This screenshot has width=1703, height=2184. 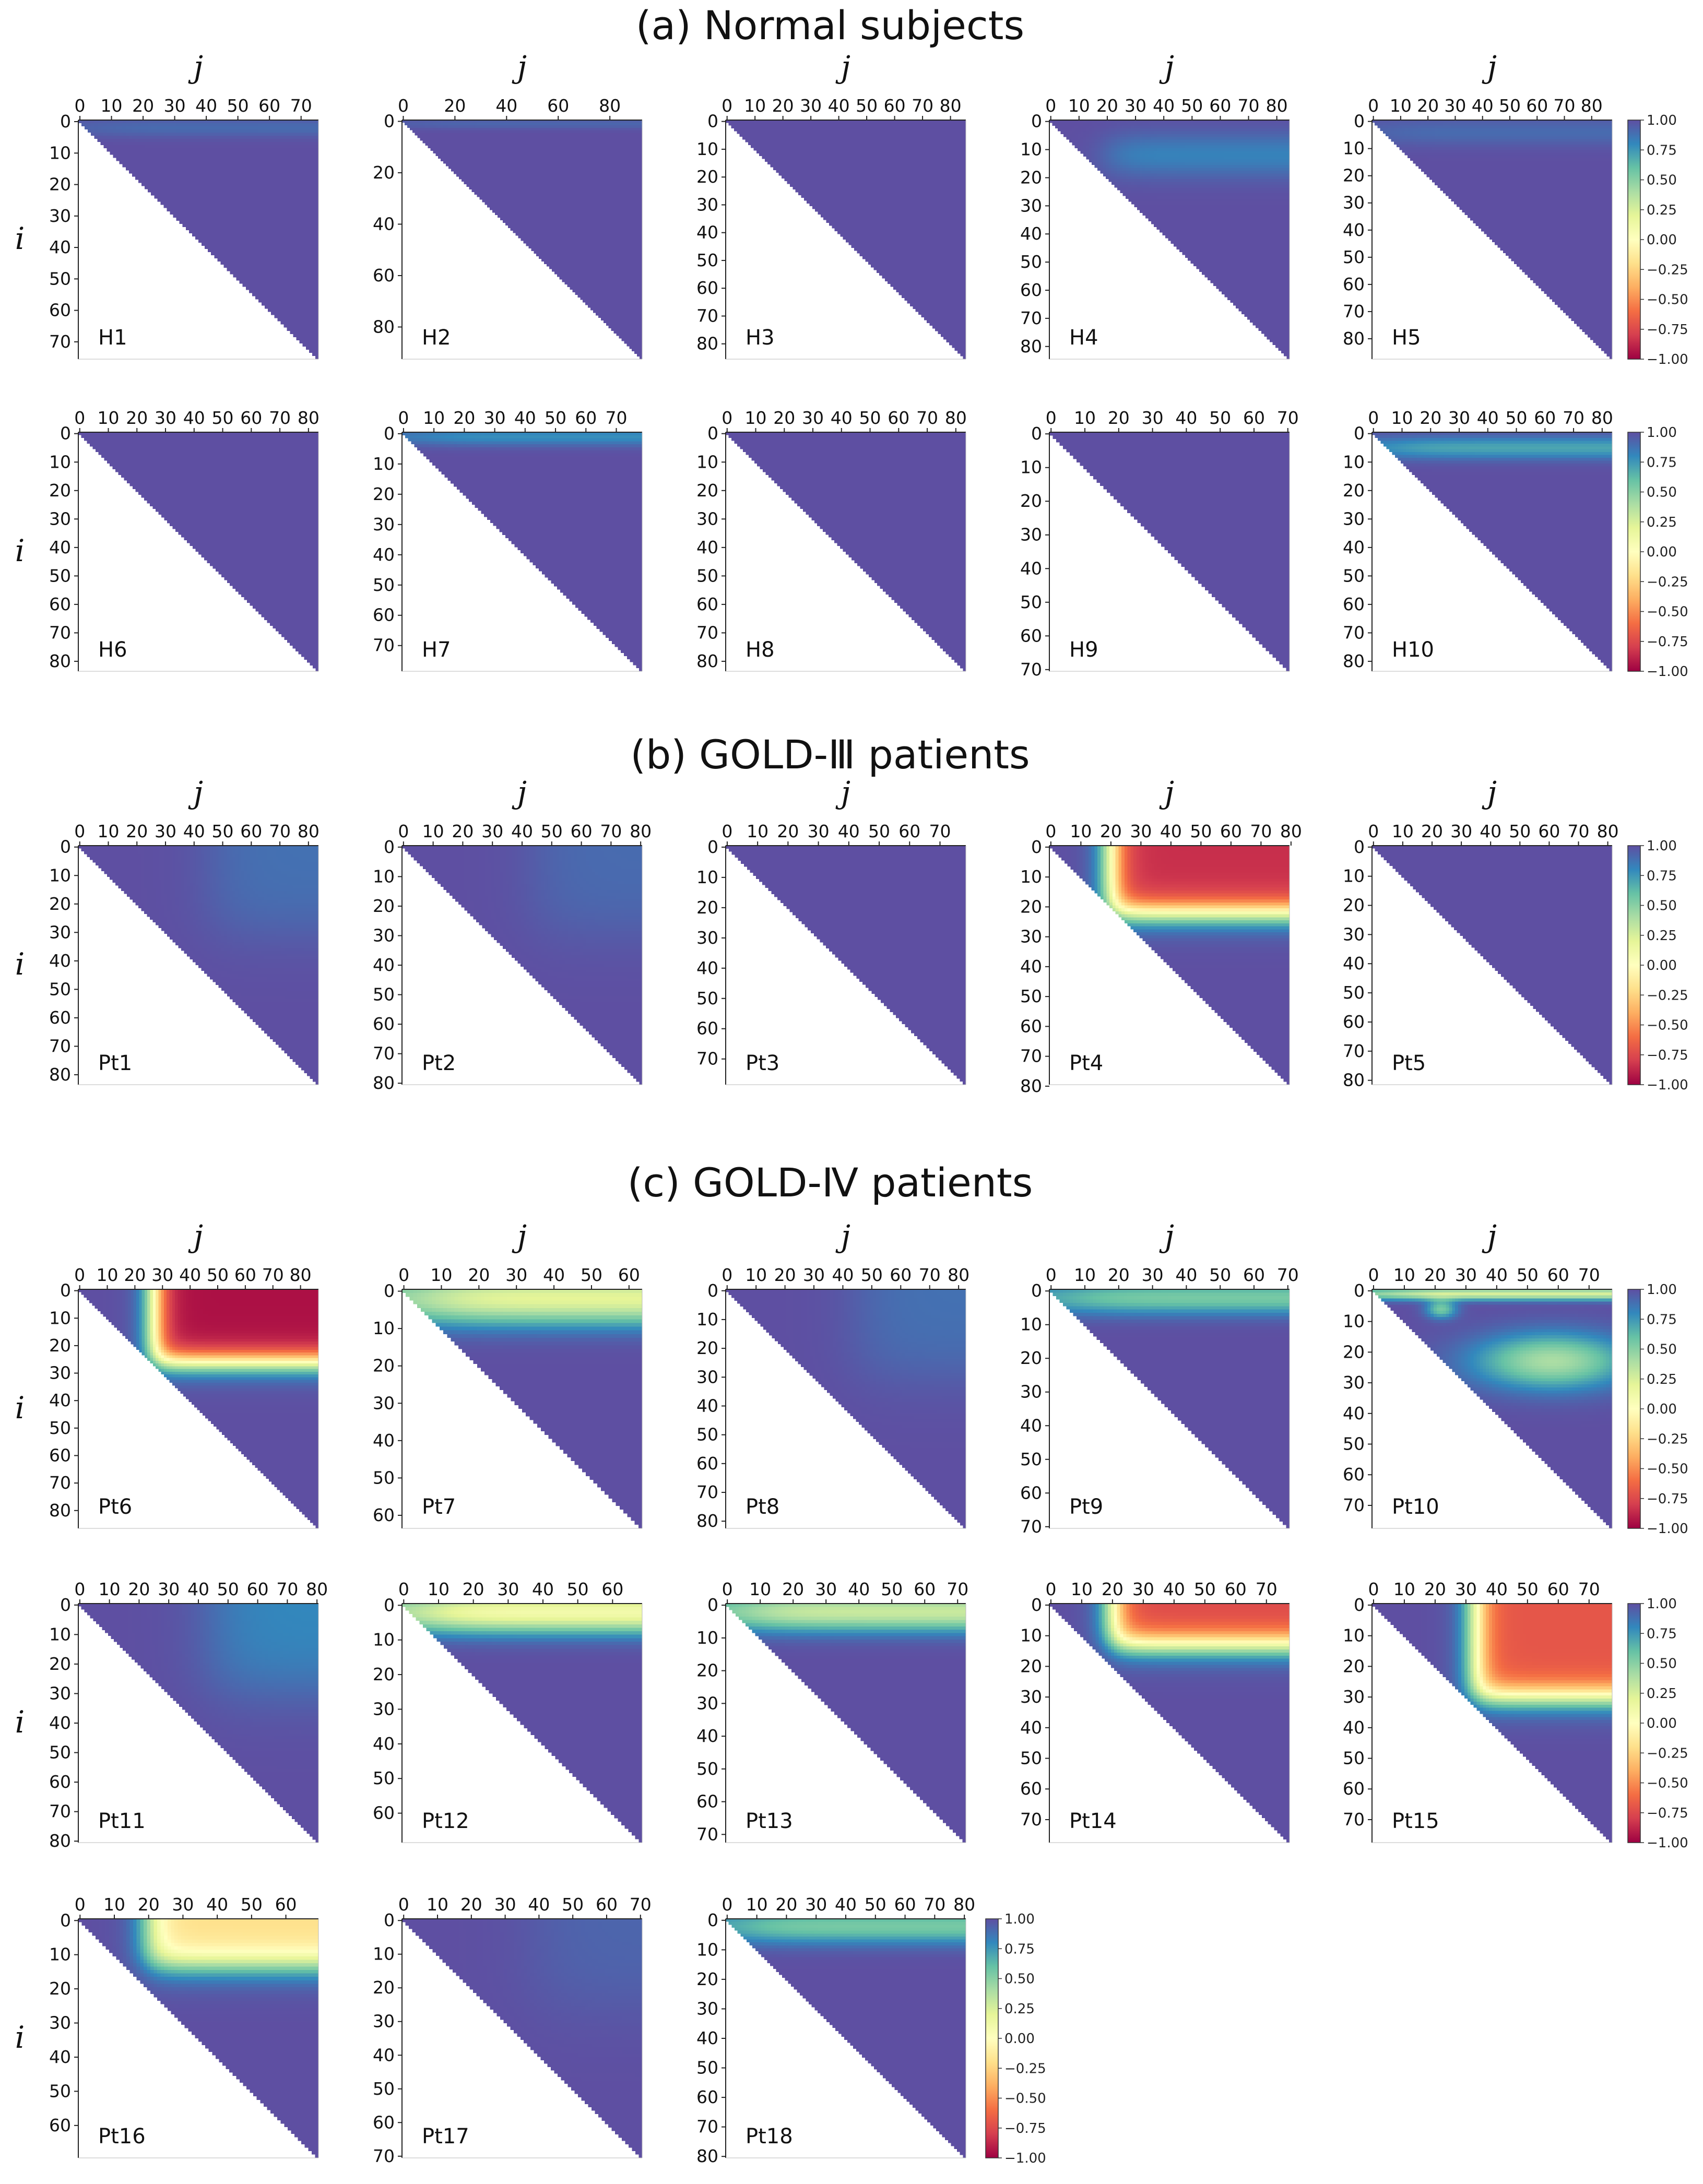 I want to click on panel-label: Pt15, so click(x=1415, y=1821).